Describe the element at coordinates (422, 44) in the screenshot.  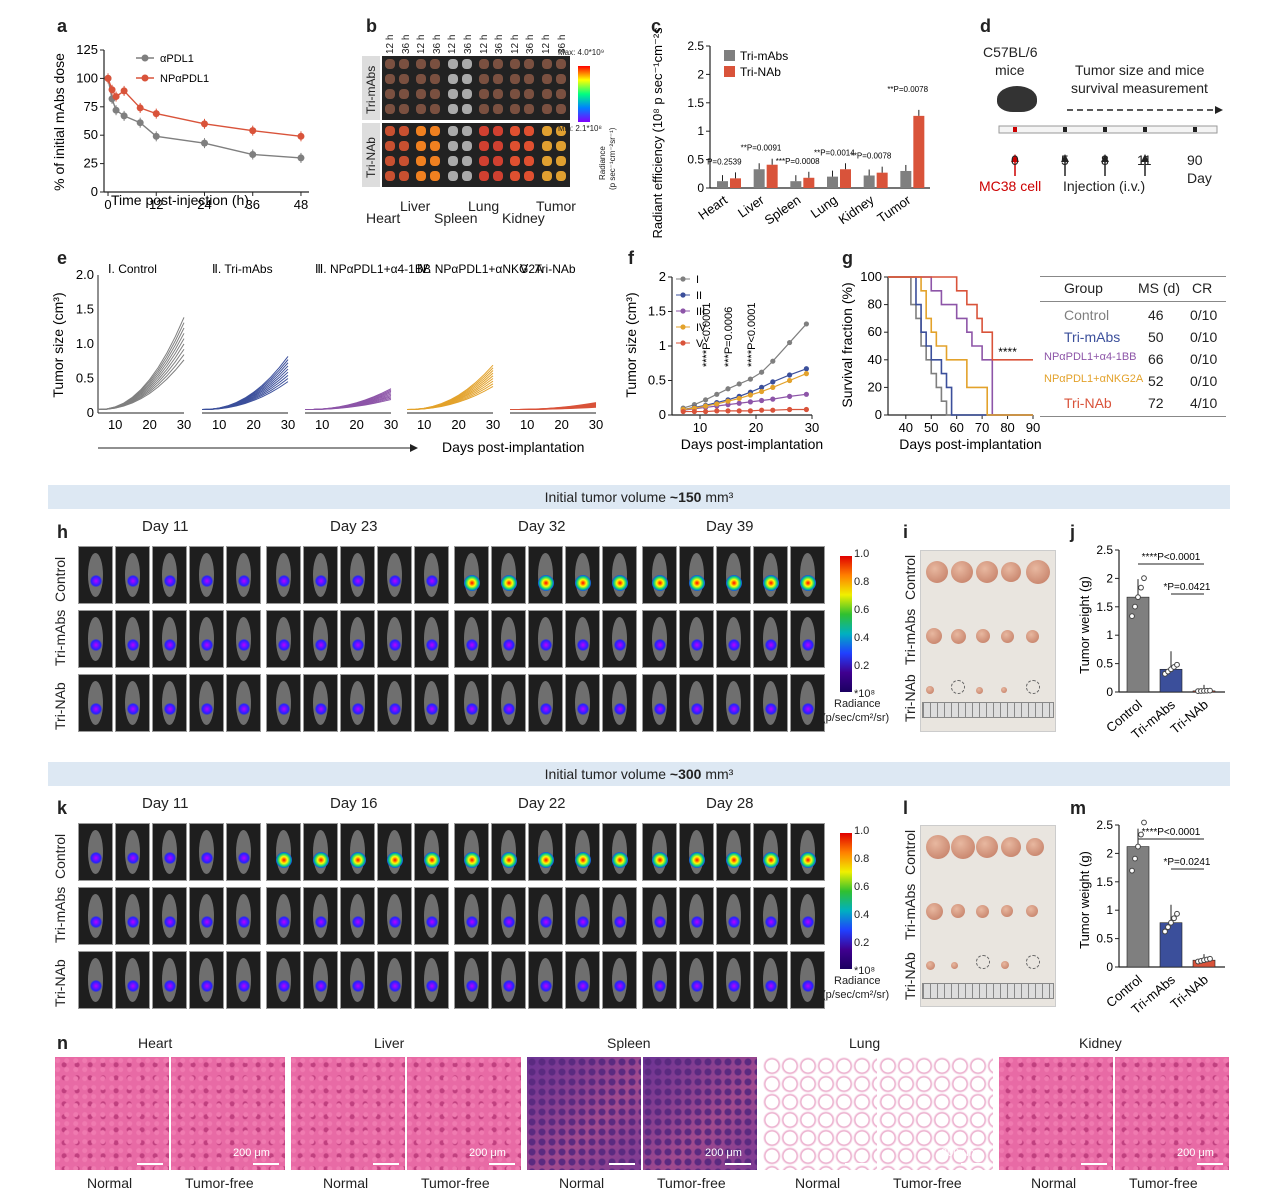
I see `b-time-label: 12 h` at that location.